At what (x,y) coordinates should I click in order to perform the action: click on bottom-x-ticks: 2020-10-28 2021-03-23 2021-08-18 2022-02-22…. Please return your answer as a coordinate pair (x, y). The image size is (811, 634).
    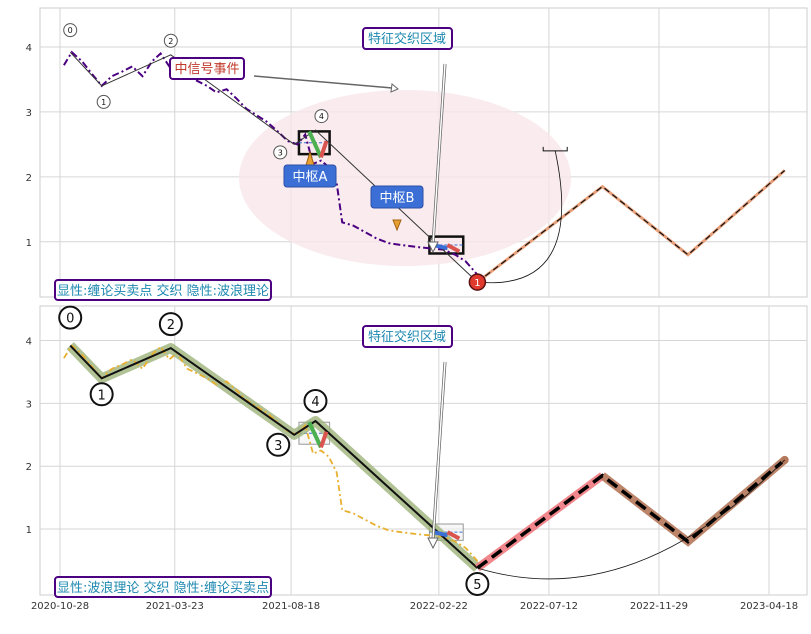
    Looking at the image, I should click on (414, 606).